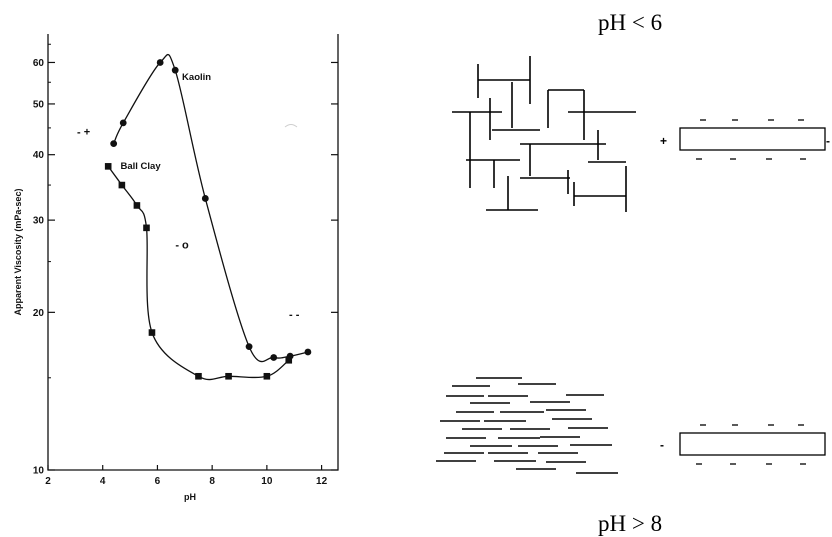 The image size is (832, 537). I want to click on top-ph-label: pH < 6, so click(630, 22).